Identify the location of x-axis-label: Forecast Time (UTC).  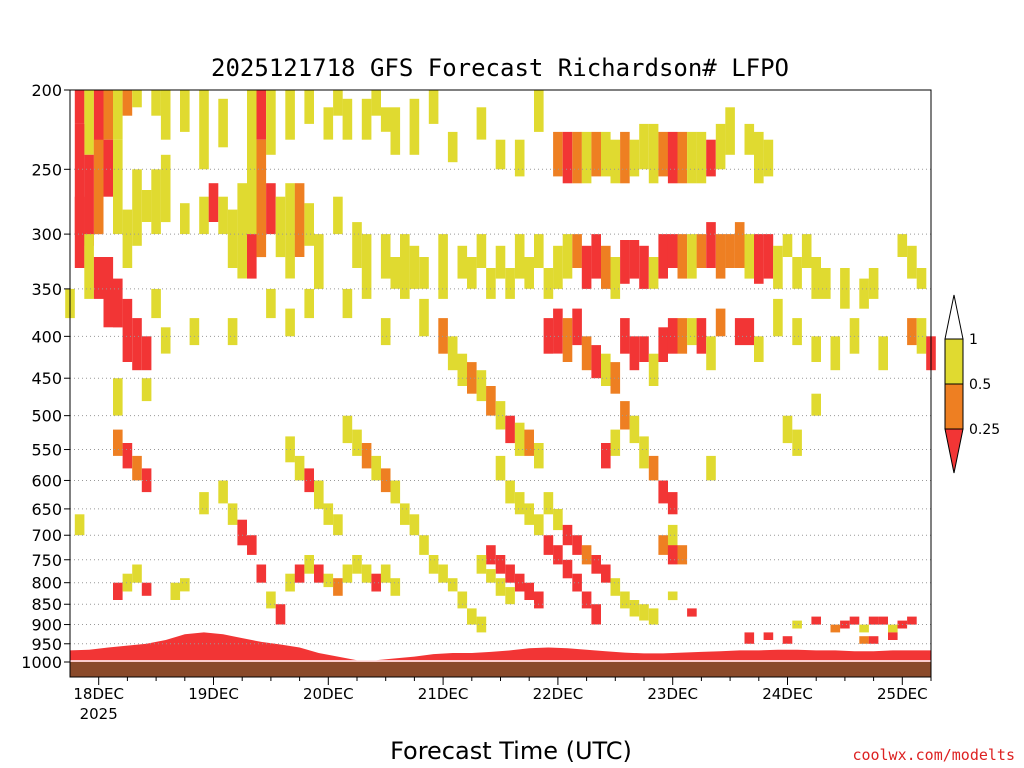
(511, 751).